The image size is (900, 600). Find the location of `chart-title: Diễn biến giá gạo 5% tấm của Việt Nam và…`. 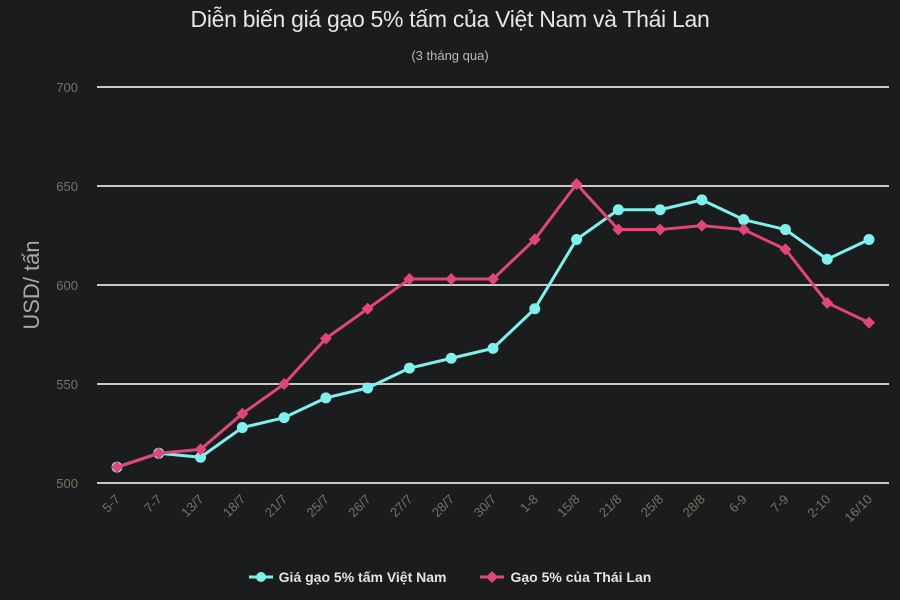

chart-title: Diễn biến giá gạo 5% tấm của Việt Nam và… is located at coordinates (450, 19).